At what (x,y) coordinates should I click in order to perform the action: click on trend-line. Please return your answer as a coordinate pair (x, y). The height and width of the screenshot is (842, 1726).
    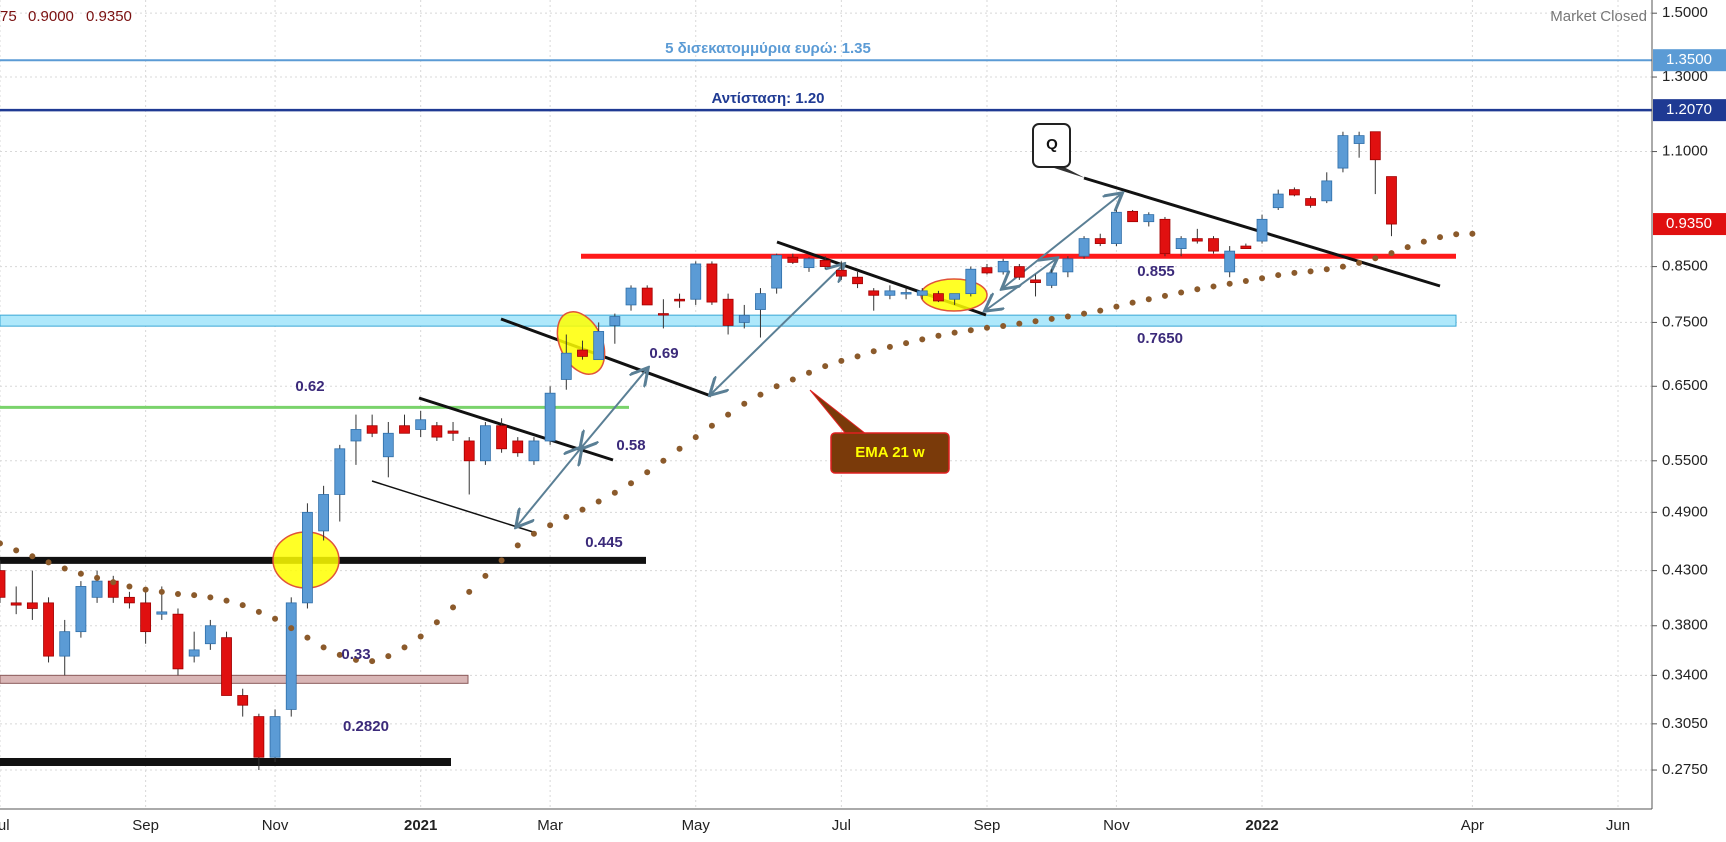
    Looking at the image, I should click on (452, 506).